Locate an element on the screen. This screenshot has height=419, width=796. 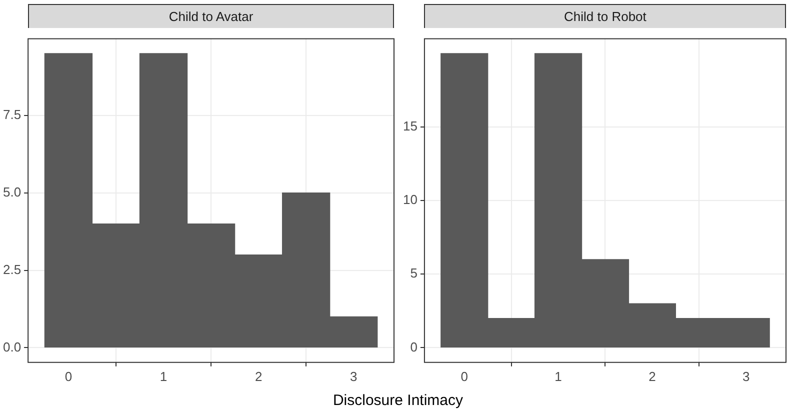
chart-title: Child to Robot is located at coordinates (605, 16).